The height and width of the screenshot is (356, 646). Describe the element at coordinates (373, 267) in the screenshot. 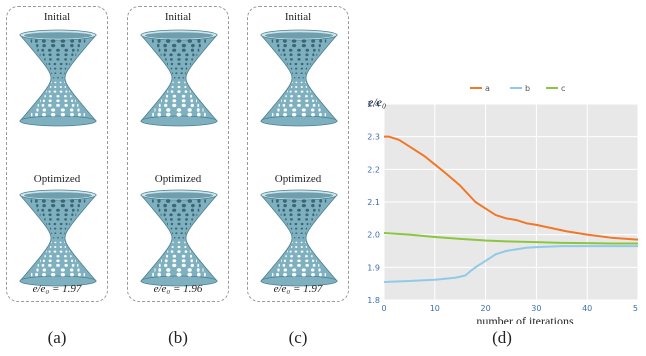

I see `y-tick-label: 1.9` at that location.